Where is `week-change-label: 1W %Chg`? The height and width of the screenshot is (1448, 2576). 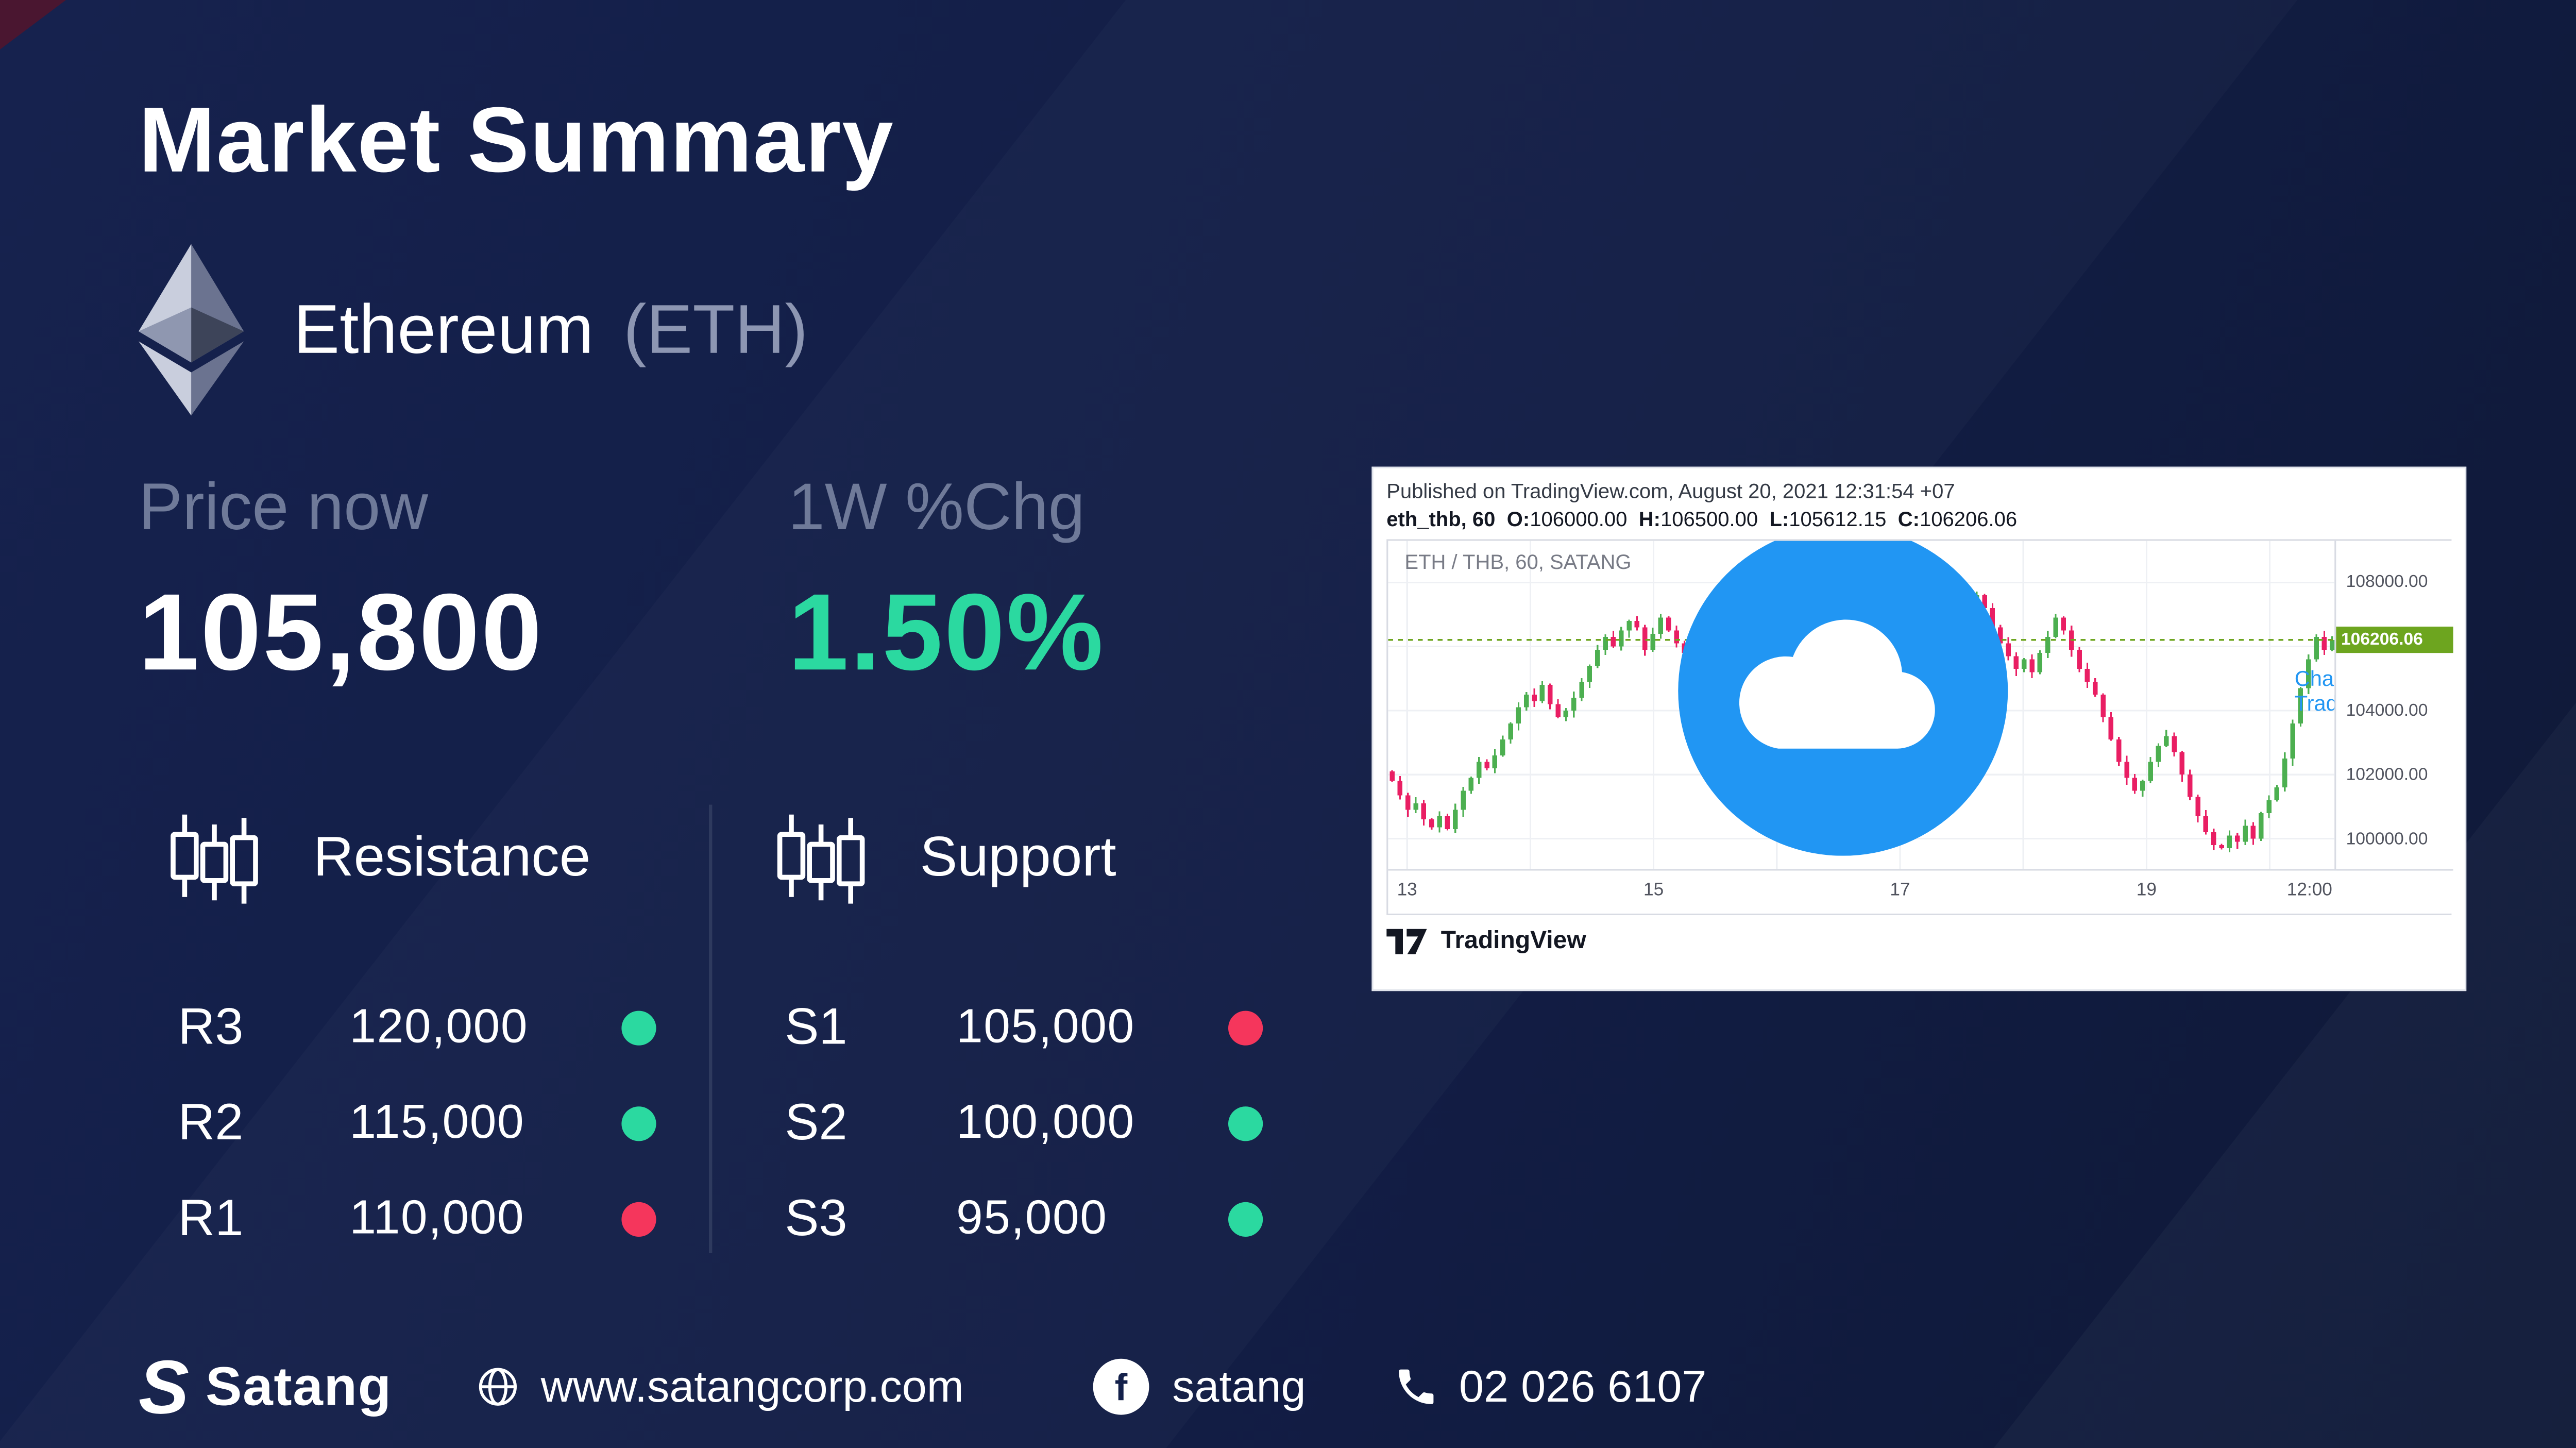 week-change-label: 1W %Chg is located at coordinates (936, 508).